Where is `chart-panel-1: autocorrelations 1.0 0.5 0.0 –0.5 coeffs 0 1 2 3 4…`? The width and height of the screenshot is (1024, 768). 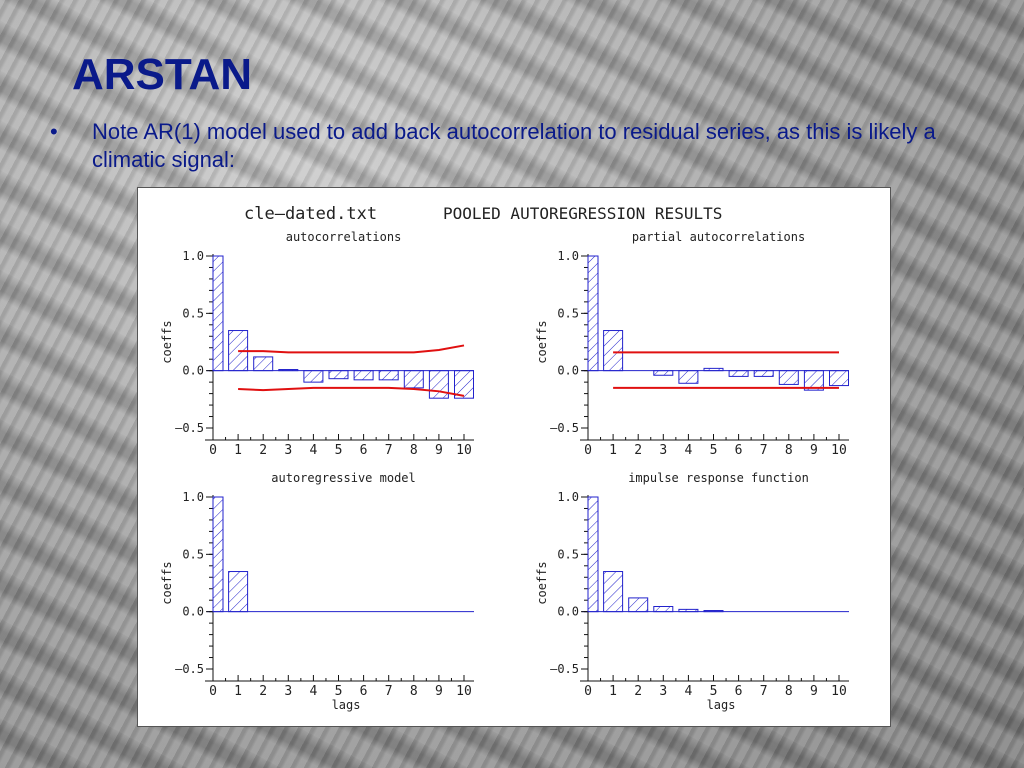
chart-panel-1: autocorrelations 1.0 0.5 0.0 –0.5 coeffs 0 1 2 3 4… is located at coordinates (317, 344).